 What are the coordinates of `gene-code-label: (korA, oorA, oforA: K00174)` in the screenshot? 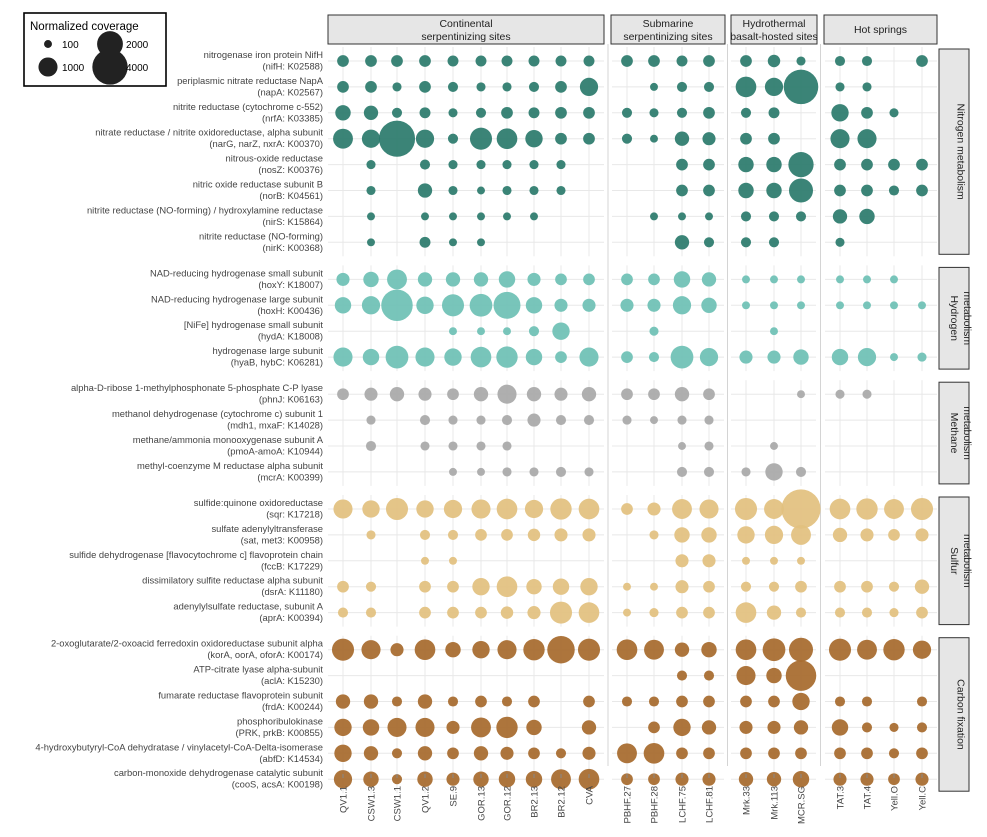 It's located at (265, 654).